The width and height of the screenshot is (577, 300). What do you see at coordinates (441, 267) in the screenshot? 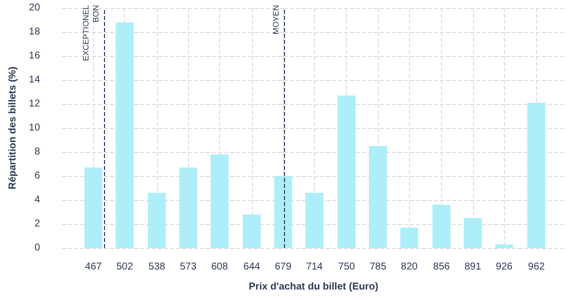
I see `x-tick-label: 856` at bounding box center [441, 267].